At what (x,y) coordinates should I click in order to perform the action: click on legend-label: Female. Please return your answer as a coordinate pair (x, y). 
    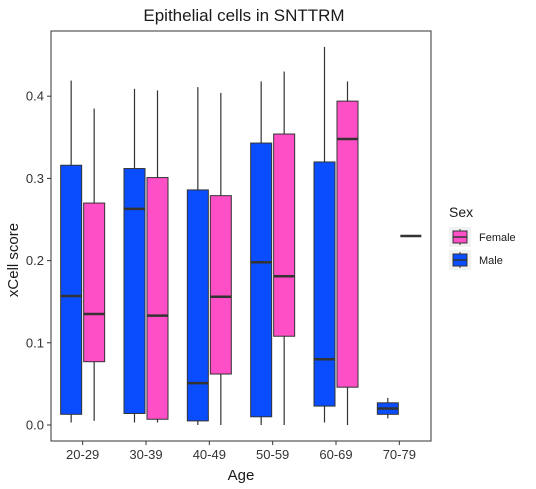
    Looking at the image, I should click on (497, 238).